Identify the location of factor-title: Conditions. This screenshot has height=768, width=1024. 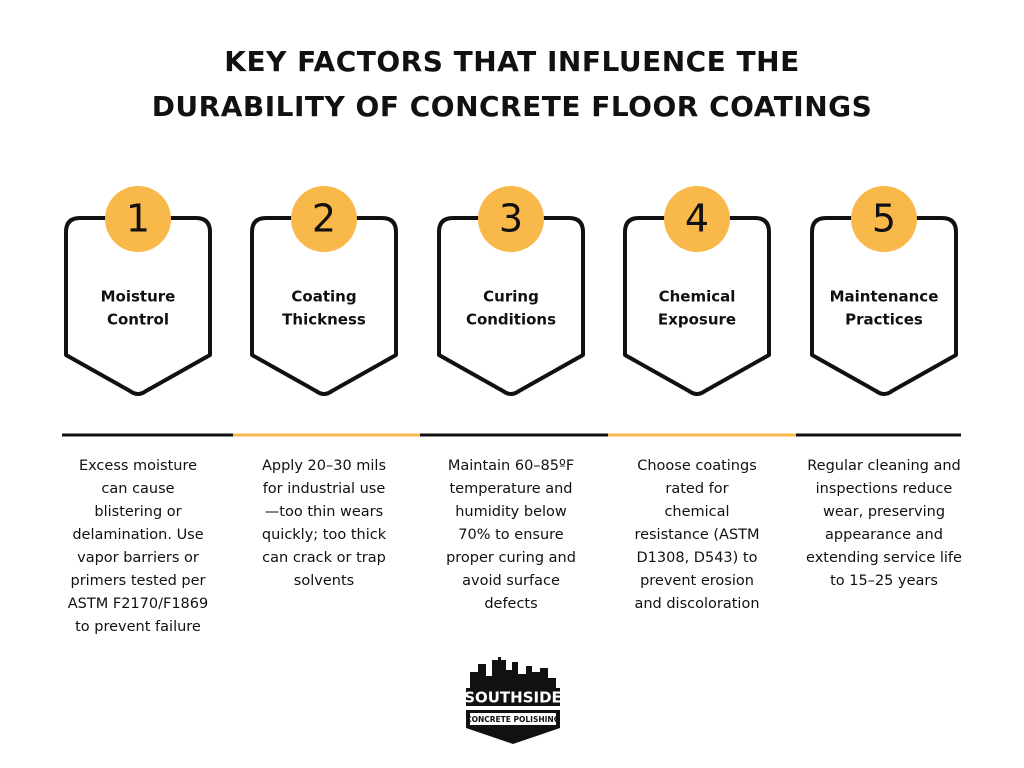
(511, 320).